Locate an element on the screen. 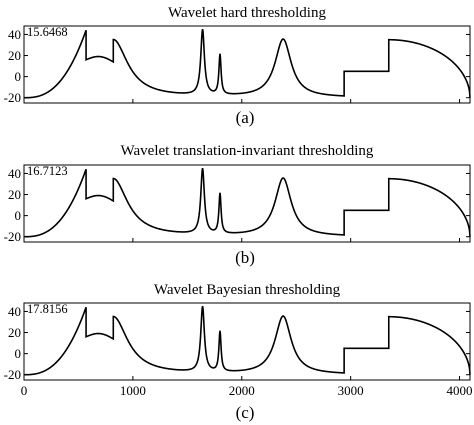 Image resolution: width=474 pixels, height=425 pixels. x-tick-label: 4000 is located at coordinates (460, 390).